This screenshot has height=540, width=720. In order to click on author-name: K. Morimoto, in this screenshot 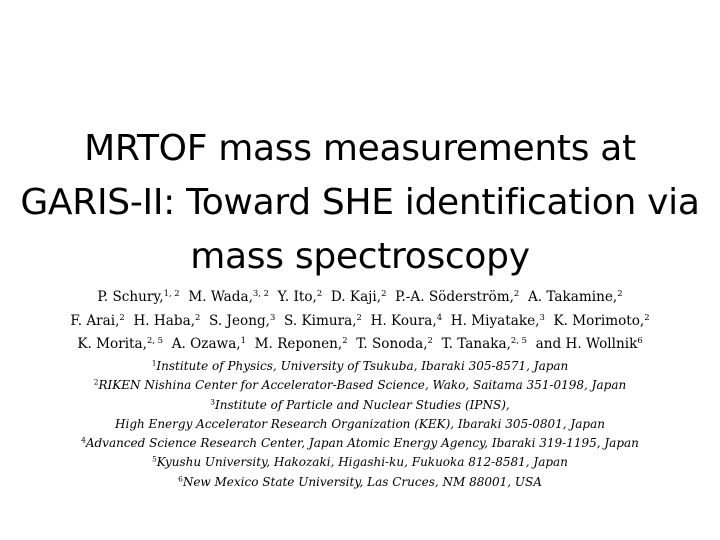, I will do `click(599, 320)`.